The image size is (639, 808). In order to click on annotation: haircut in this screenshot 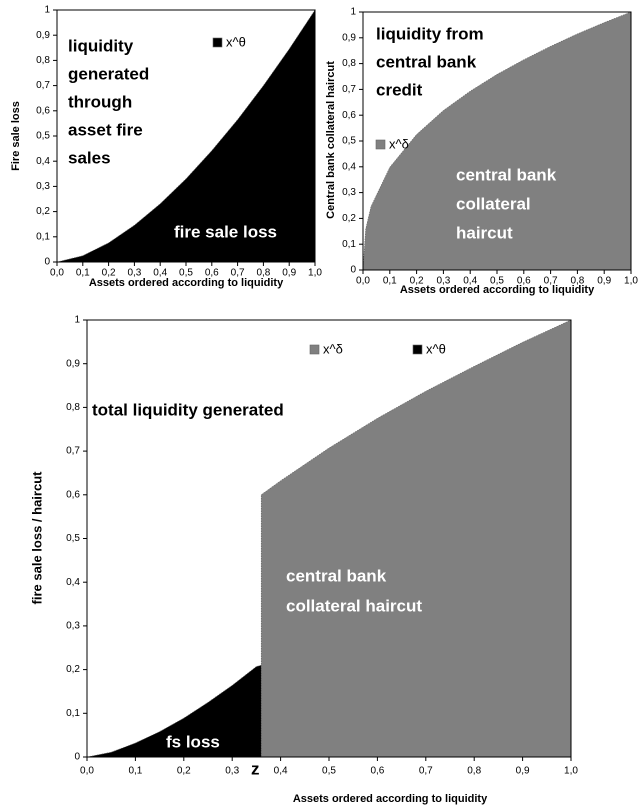, I will do `click(484, 232)`.